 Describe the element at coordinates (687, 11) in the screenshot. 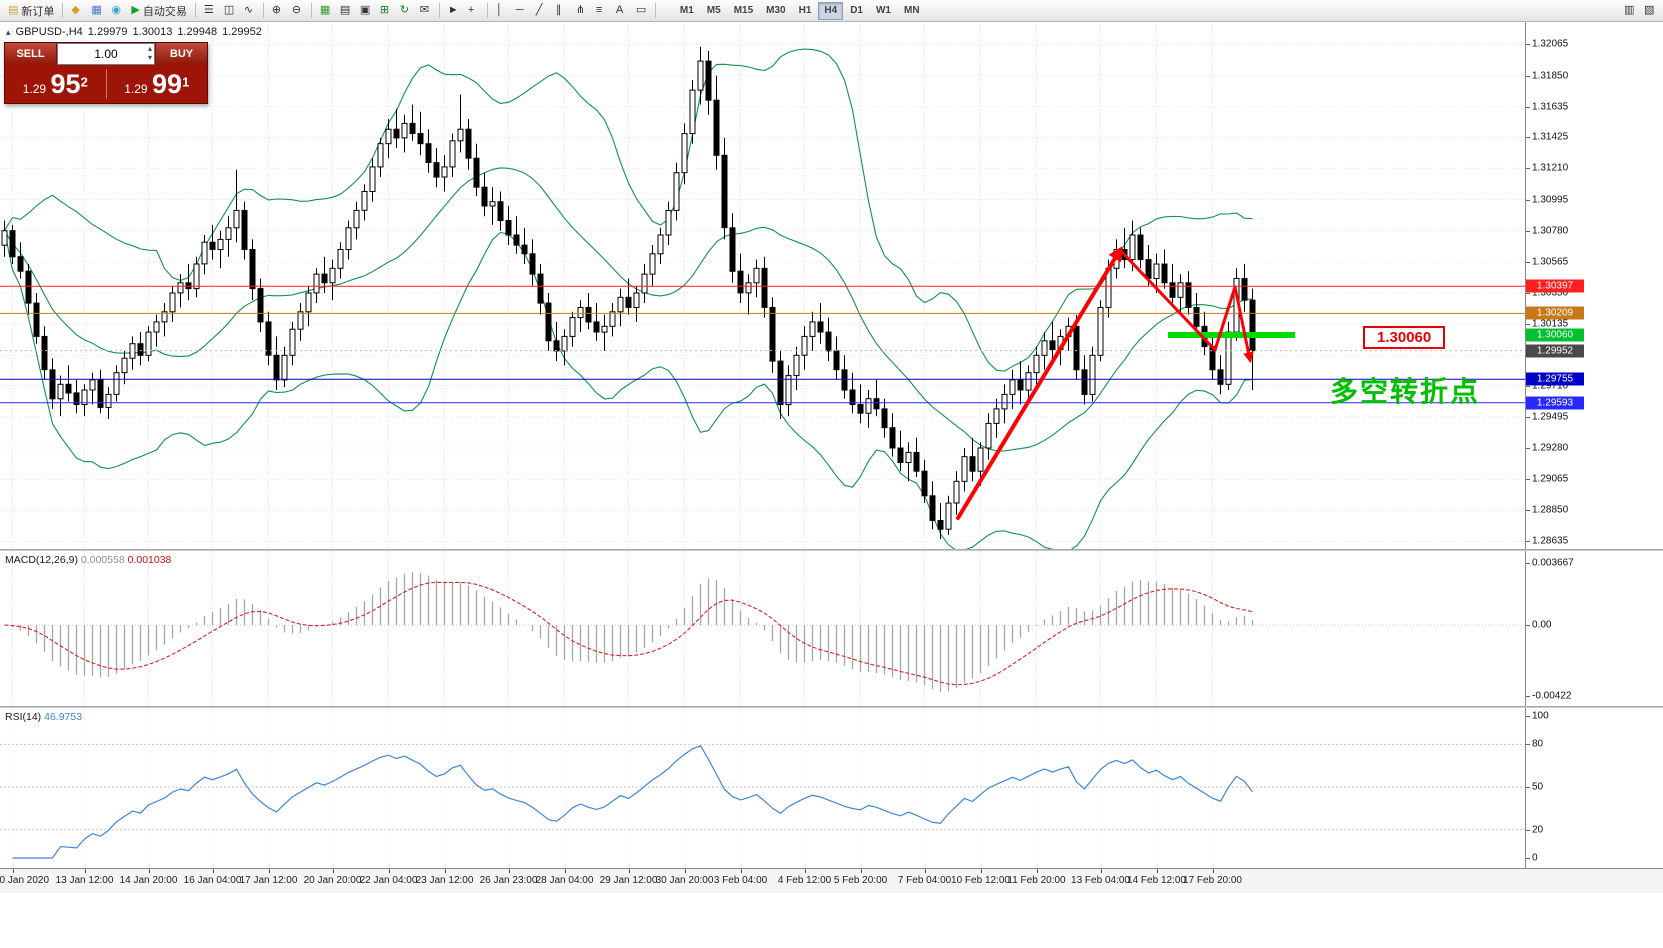

I see `timeframe-m1-button: M1` at that location.